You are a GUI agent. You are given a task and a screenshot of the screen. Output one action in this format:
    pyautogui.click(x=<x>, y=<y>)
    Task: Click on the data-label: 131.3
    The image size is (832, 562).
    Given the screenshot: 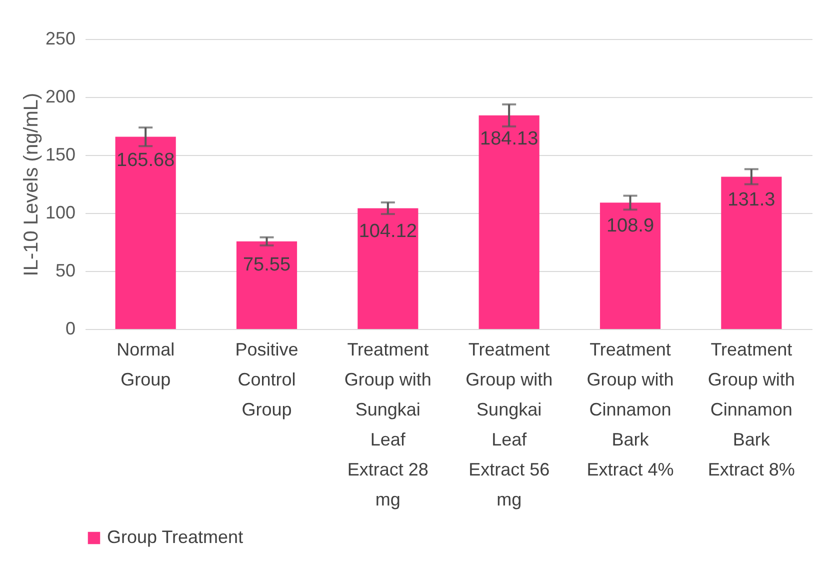 What is the action you would take?
    pyautogui.click(x=752, y=200)
    